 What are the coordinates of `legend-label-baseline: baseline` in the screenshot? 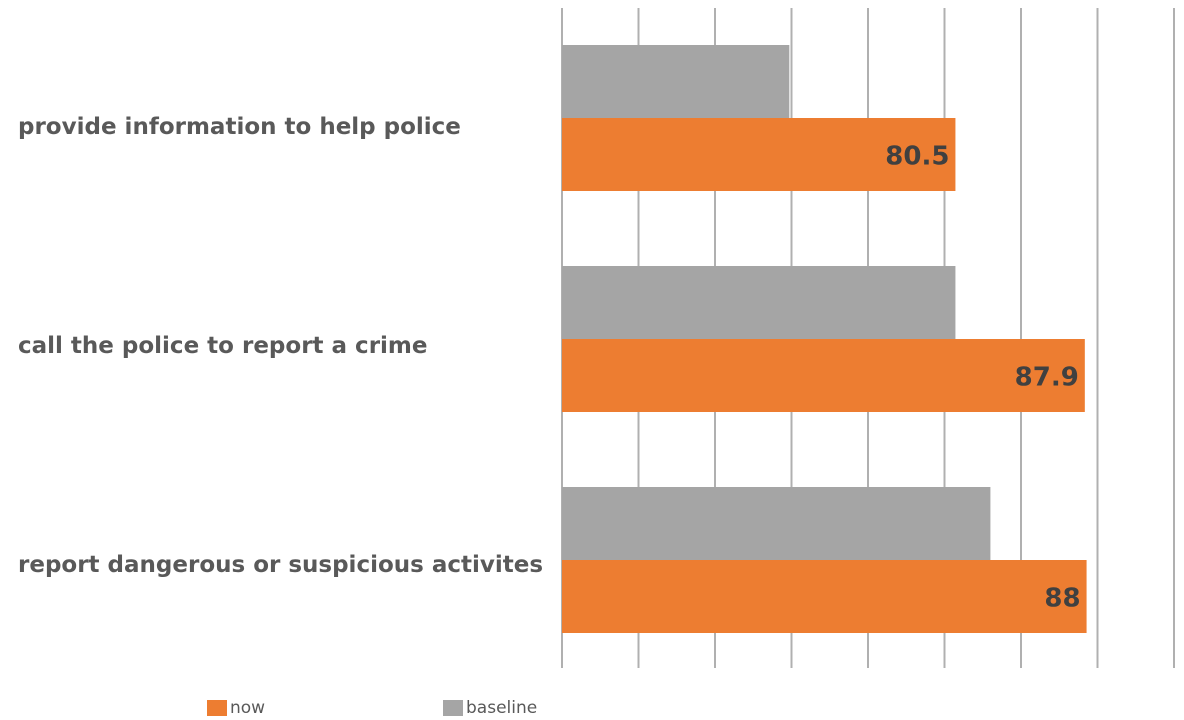 It's located at (502, 708).